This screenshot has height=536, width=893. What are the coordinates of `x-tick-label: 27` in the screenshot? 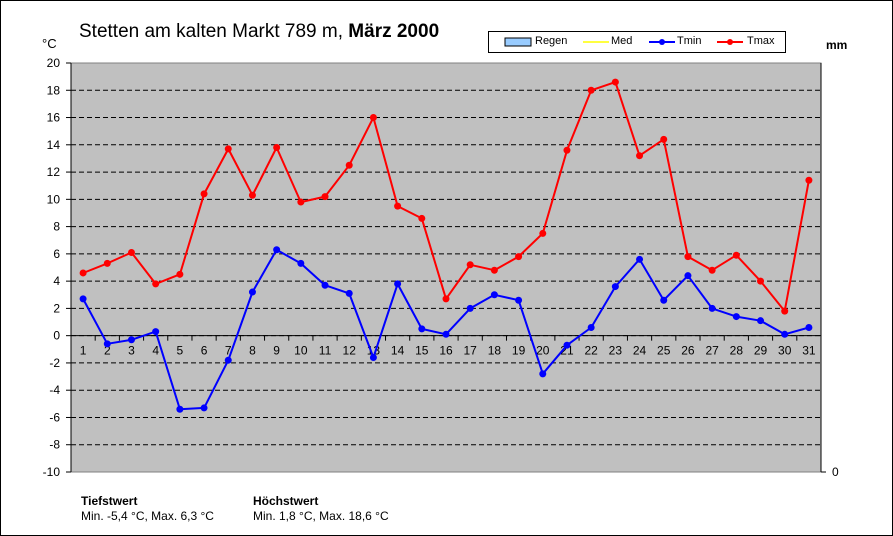 It's located at (712, 351).